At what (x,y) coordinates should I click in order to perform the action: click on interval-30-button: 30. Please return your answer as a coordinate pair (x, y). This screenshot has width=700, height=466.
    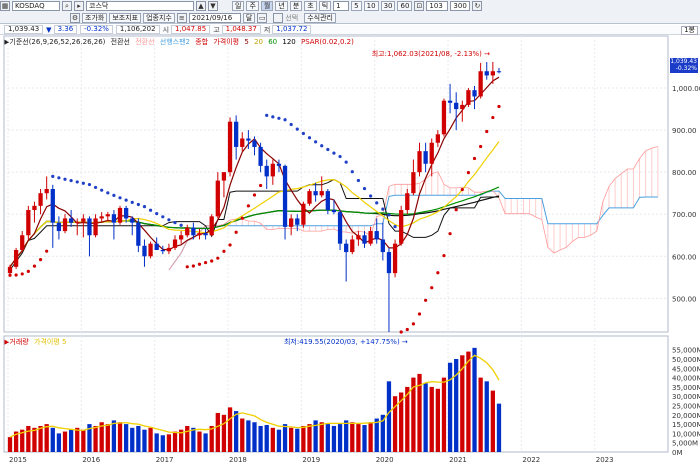
    Looking at the image, I should click on (388, 6).